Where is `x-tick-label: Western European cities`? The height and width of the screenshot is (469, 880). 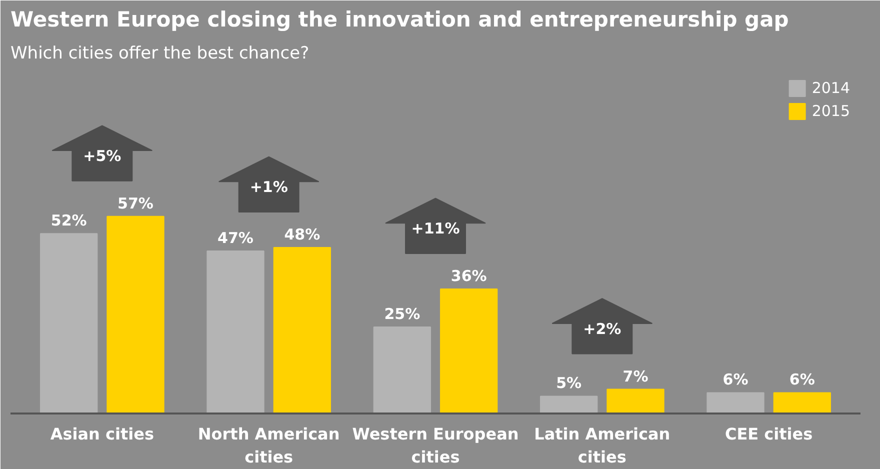 x-tick-label: Western European cities is located at coordinates (435, 445).